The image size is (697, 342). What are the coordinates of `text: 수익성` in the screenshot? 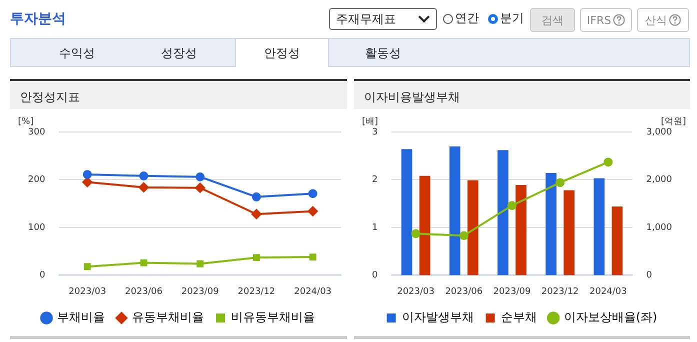 It's located at (77, 53).